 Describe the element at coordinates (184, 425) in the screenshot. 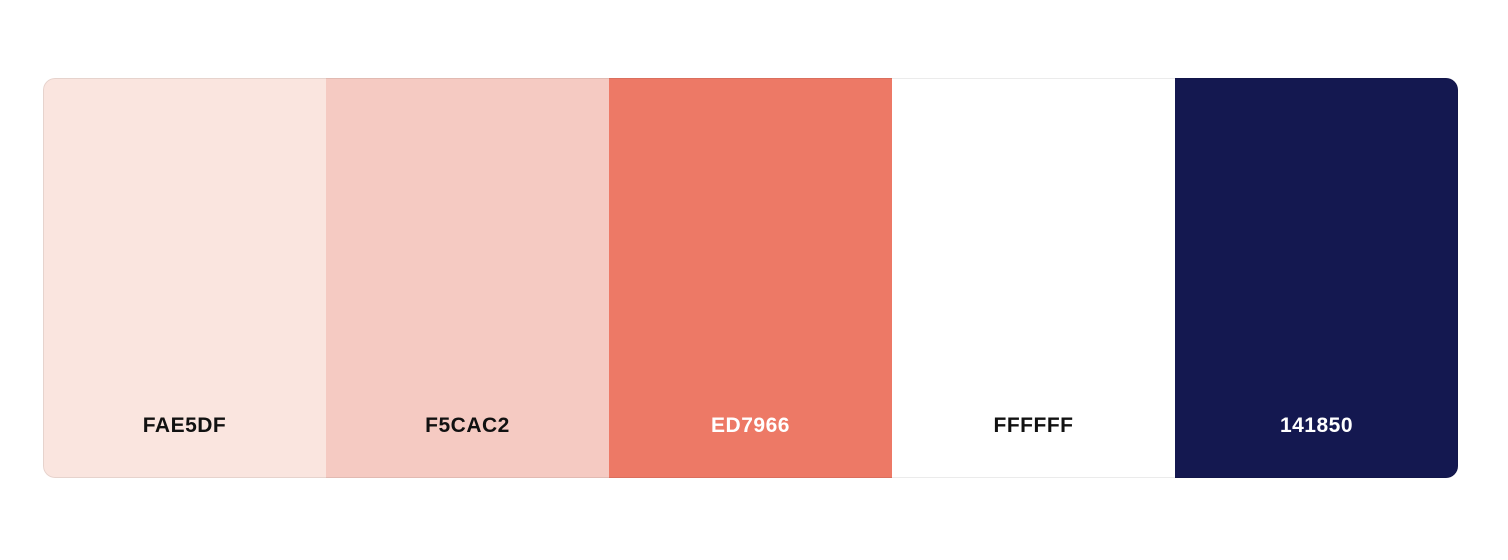

I see `swatch-hex-label: FAE5DF` at that location.